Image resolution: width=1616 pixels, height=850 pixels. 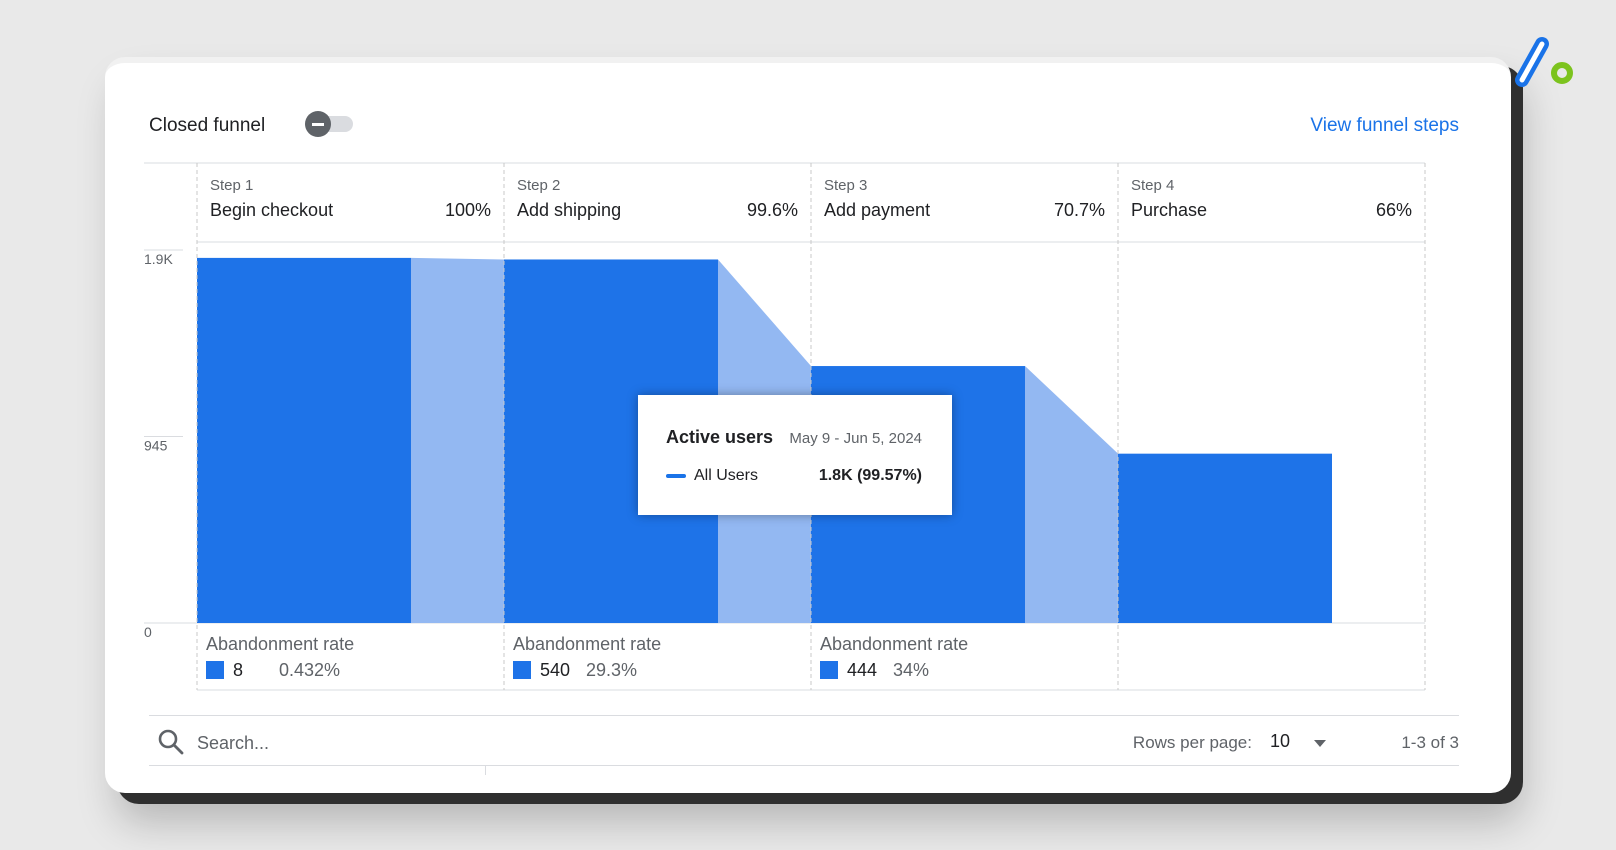 I want to click on abandonment-count: 8, so click(x=238, y=670).